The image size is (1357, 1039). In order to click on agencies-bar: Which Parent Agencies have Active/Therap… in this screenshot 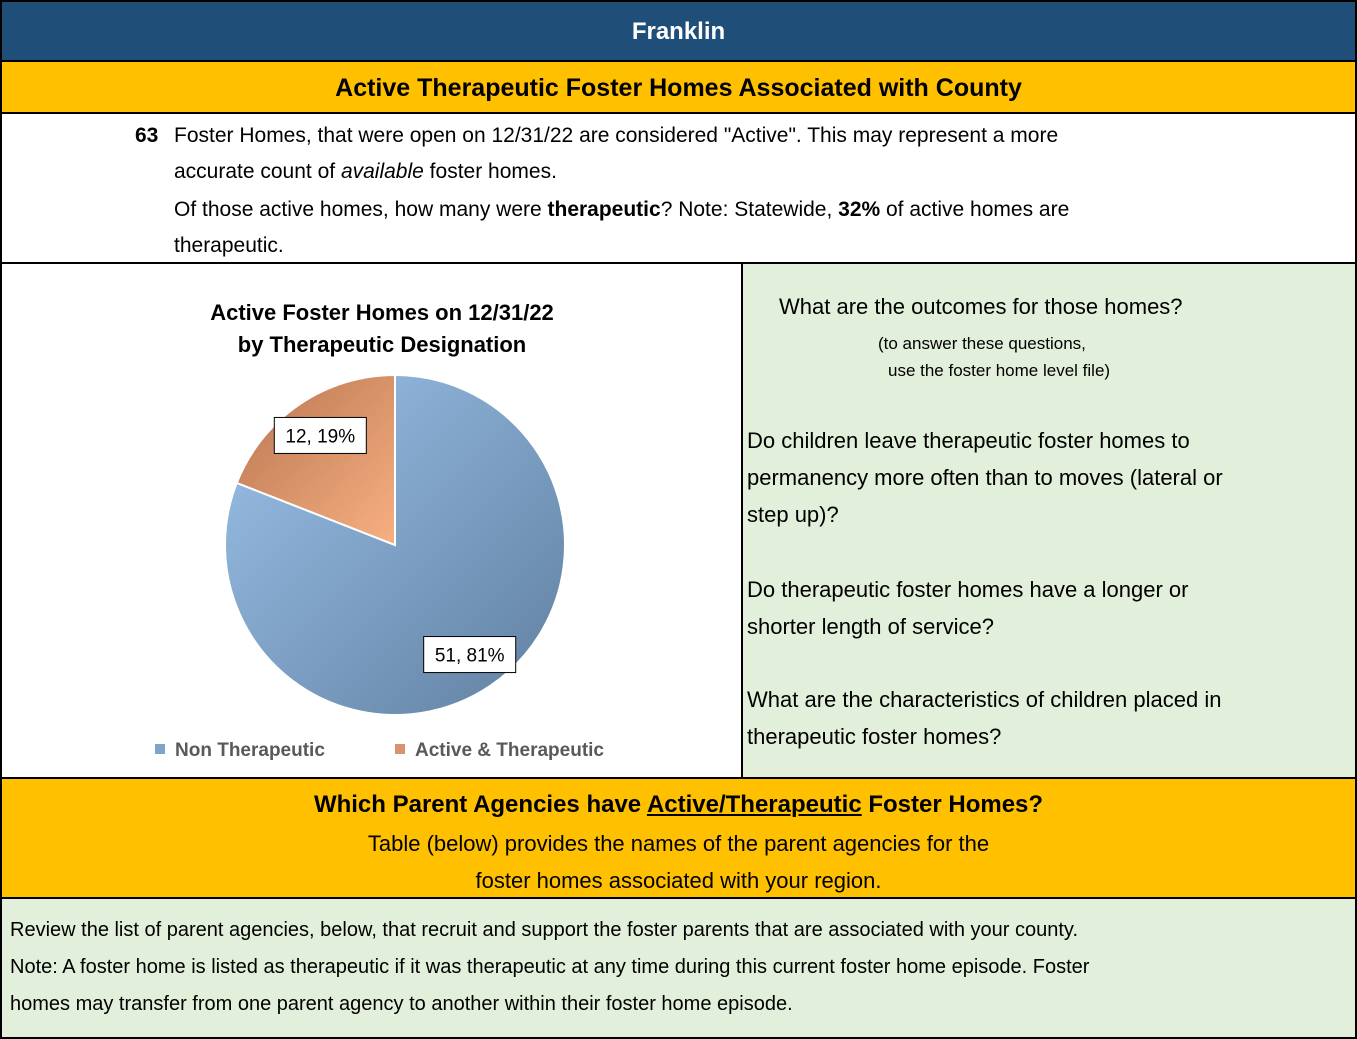, I will do `click(678, 838)`.